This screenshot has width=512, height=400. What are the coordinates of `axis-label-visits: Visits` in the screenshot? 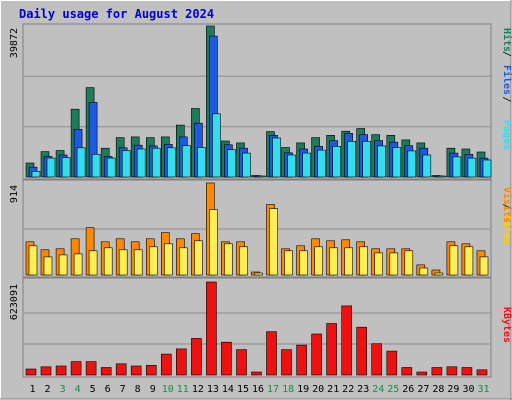 It's located at (506, 205).